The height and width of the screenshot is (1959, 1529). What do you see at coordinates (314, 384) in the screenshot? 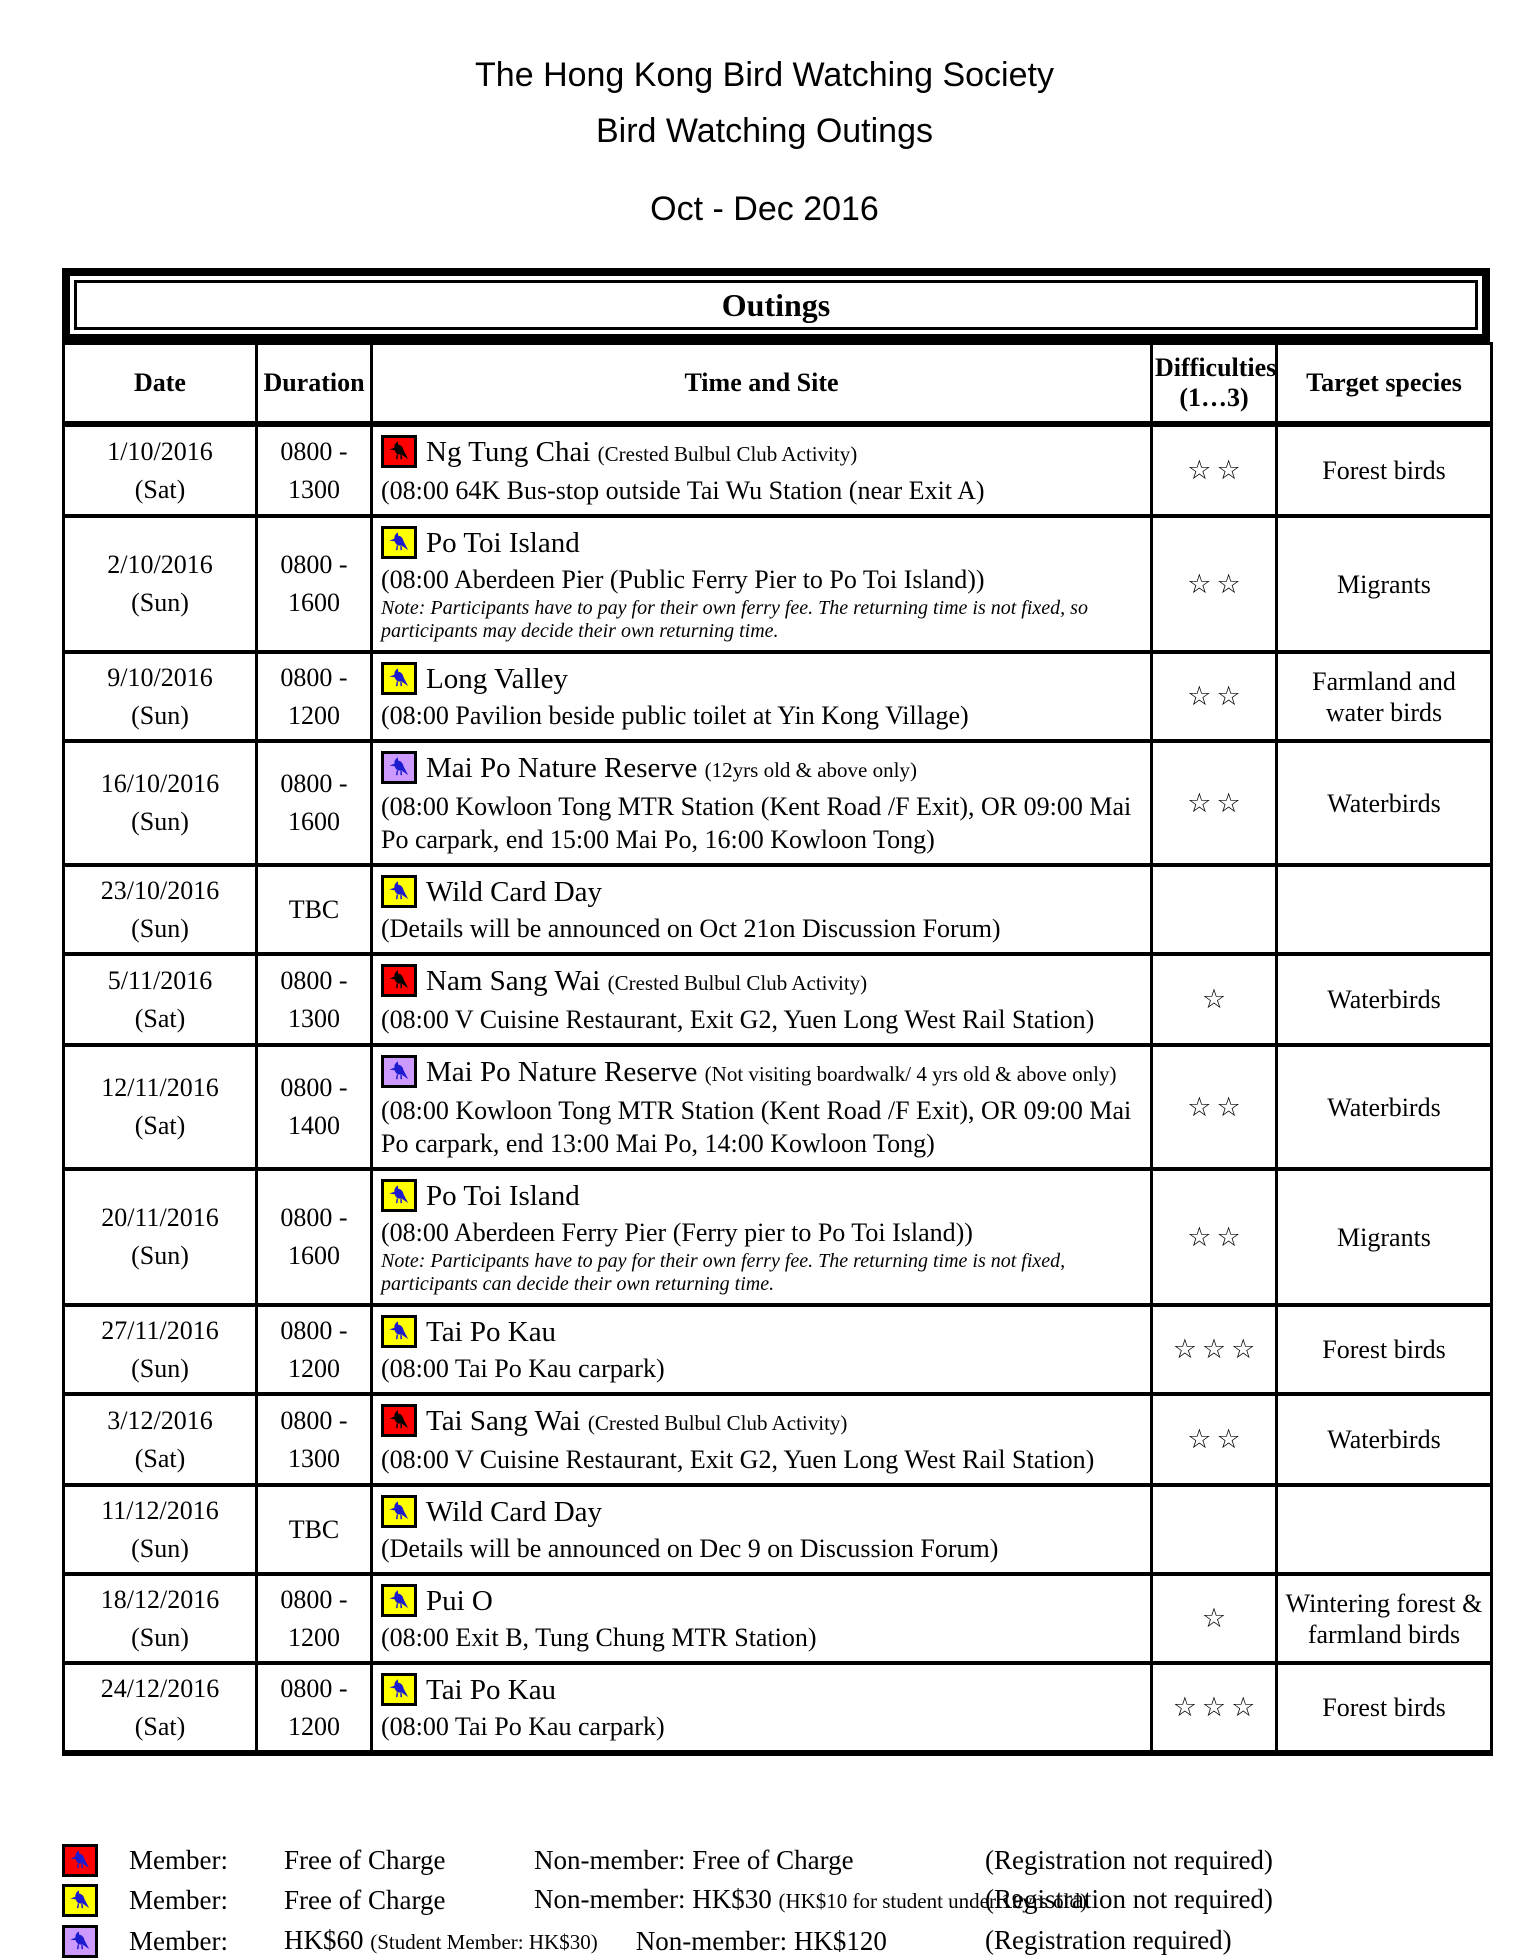
I see `col-header-duration: Duration` at bounding box center [314, 384].